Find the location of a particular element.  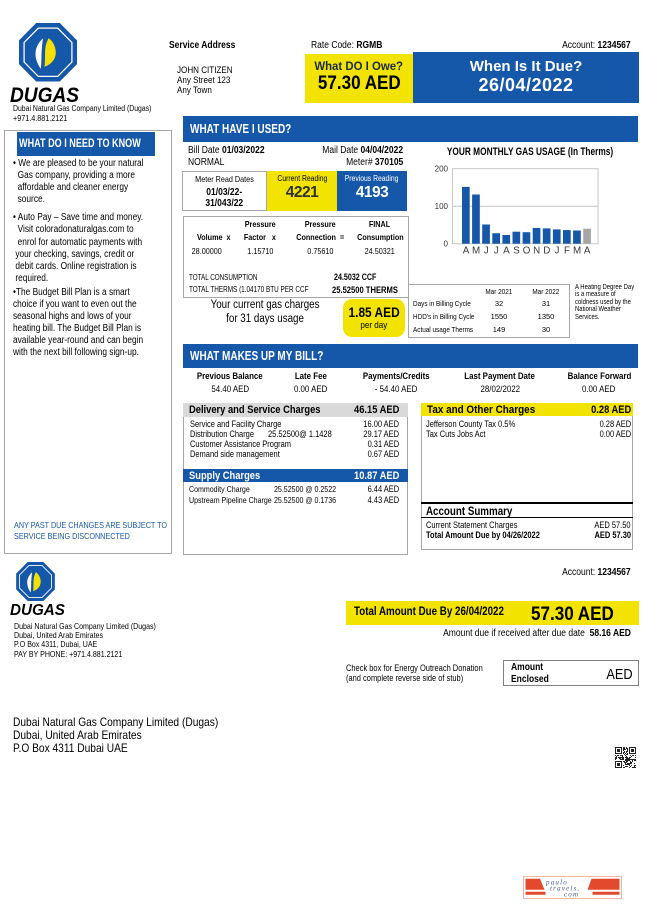

svg-text: S is located at coordinates (516, 251).